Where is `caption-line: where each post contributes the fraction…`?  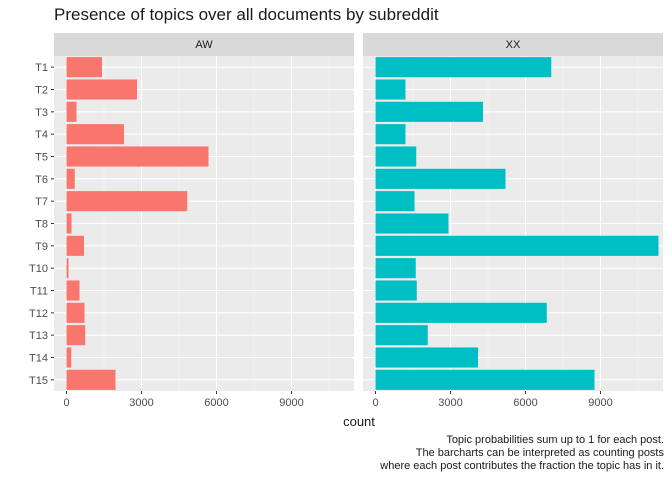 caption-line: where each post contributes the fraction… is located at coordinates (521, 466).